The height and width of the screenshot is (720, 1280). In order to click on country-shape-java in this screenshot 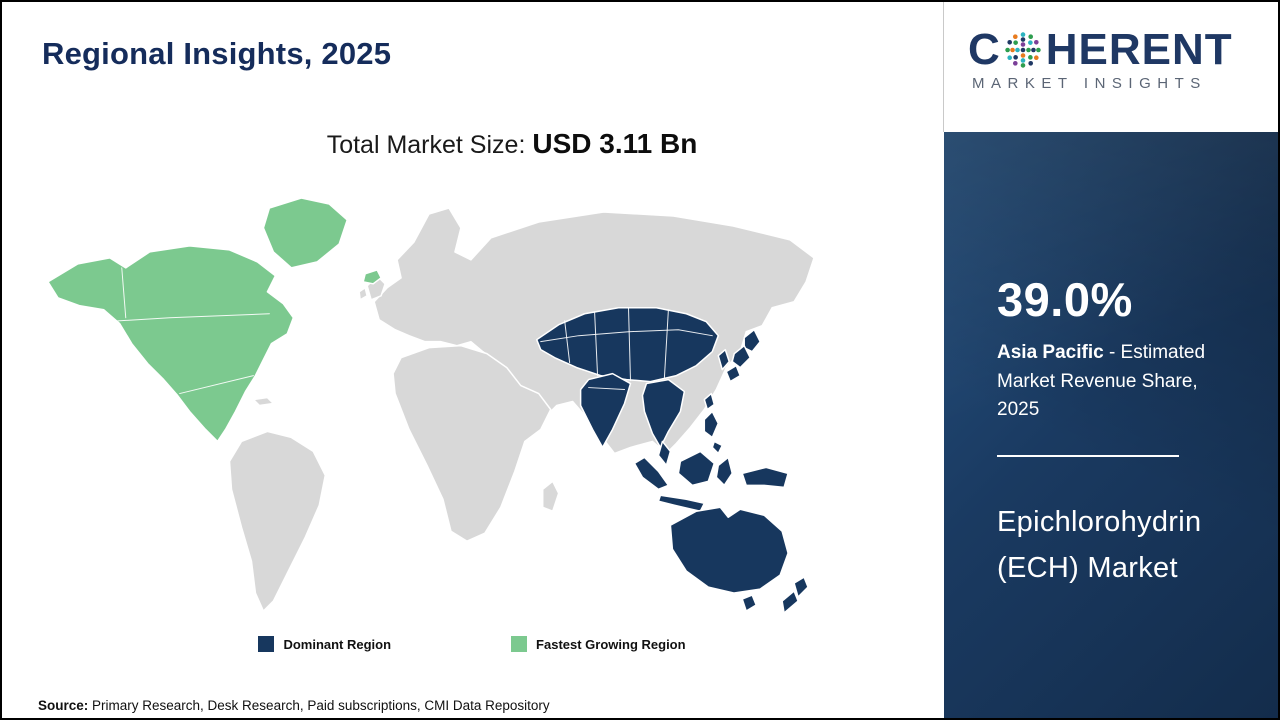, I will do `click(681, 503)`.